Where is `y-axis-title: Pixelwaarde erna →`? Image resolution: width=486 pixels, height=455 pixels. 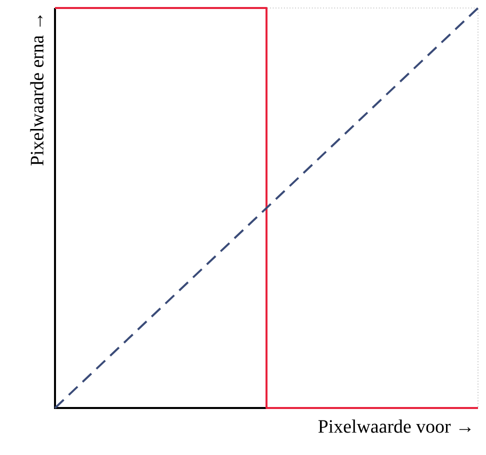 y-axis-title: Pixelwaarde erna → is located at coordinates (37, 90).